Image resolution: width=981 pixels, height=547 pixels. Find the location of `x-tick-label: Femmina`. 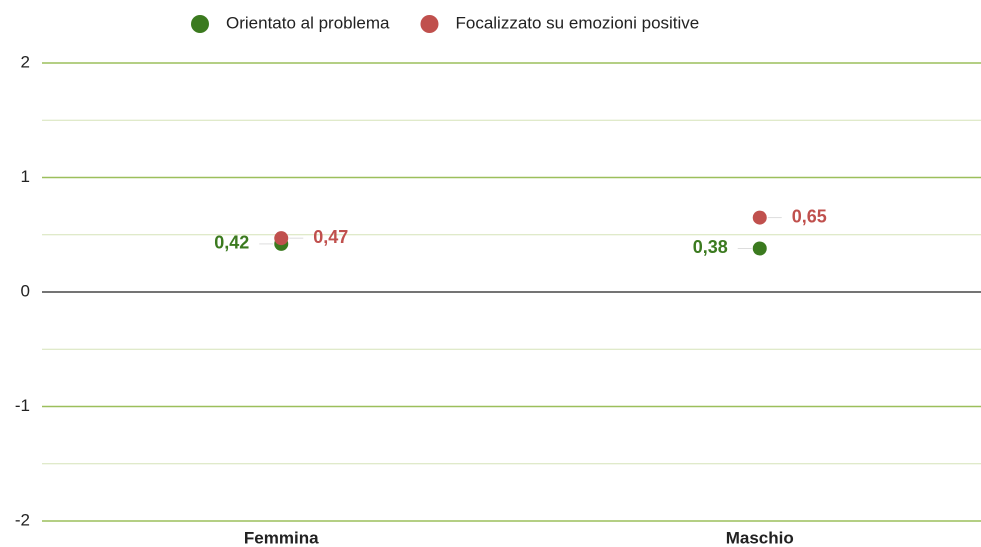

x-tick-label: Femmina is located at coordinates (281, 537).